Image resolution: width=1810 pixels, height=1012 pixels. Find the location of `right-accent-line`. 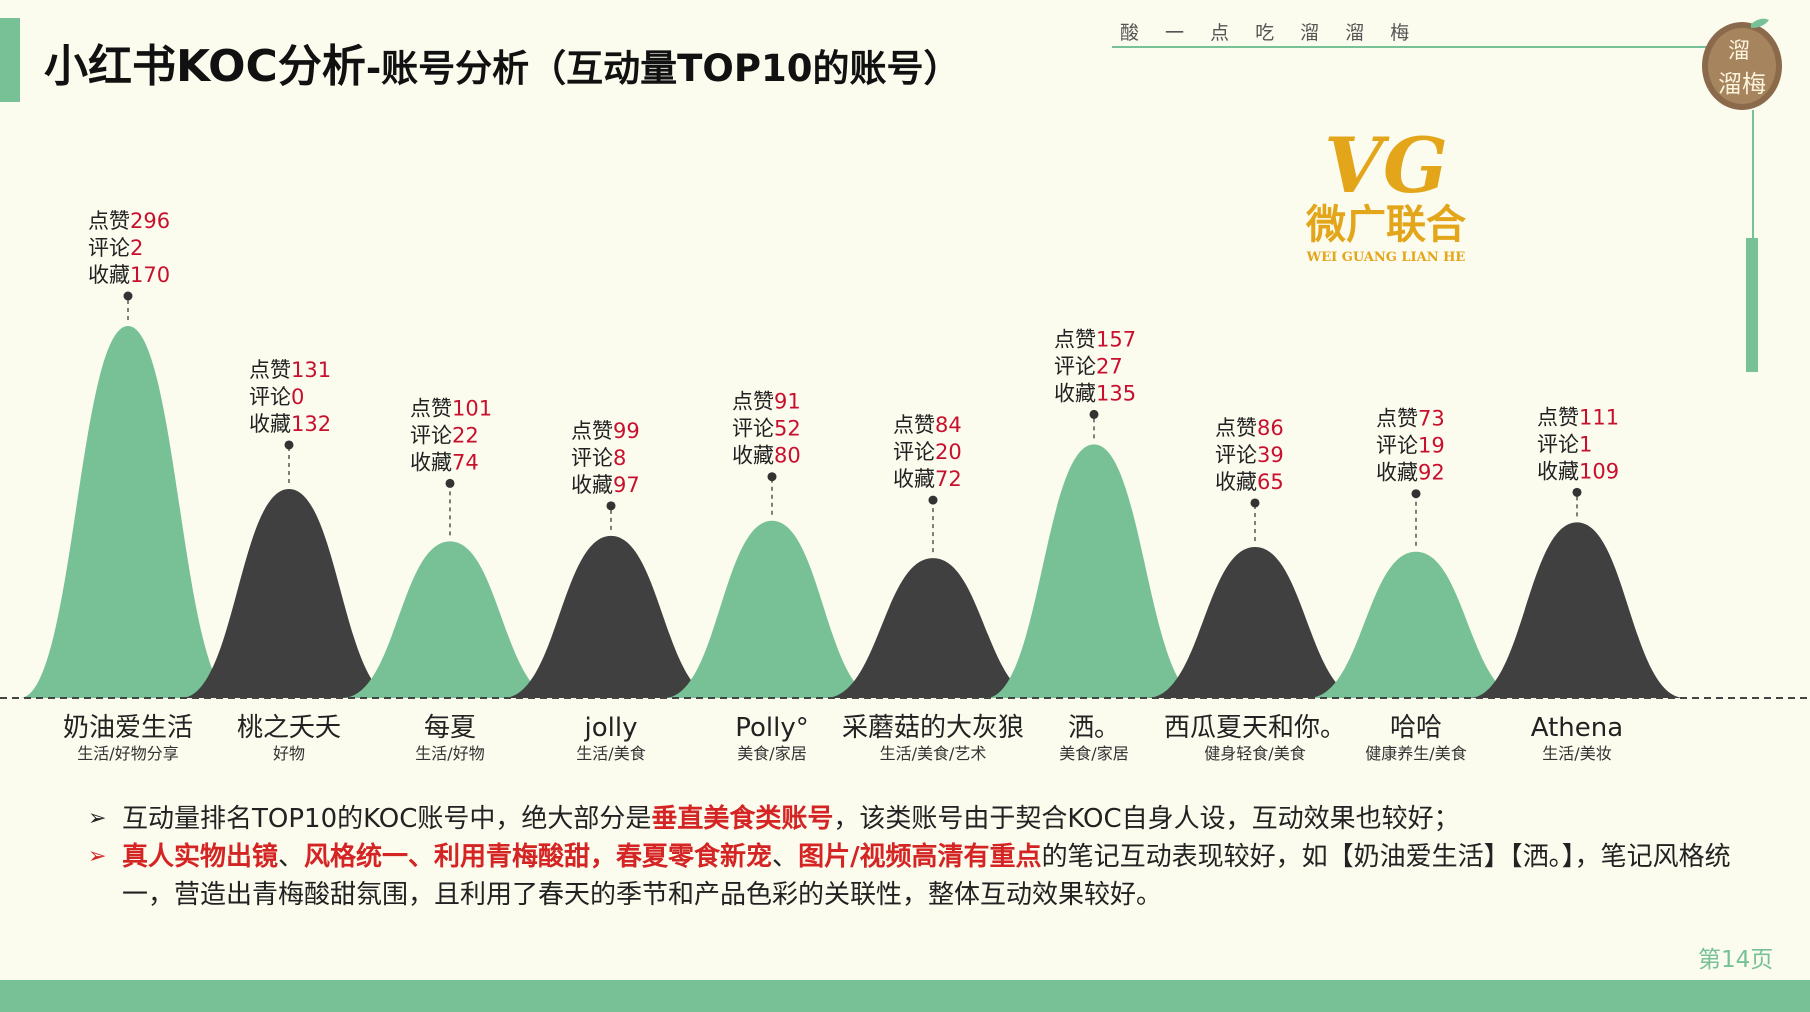

right-accent-line is located at coordinates (1753, 175).